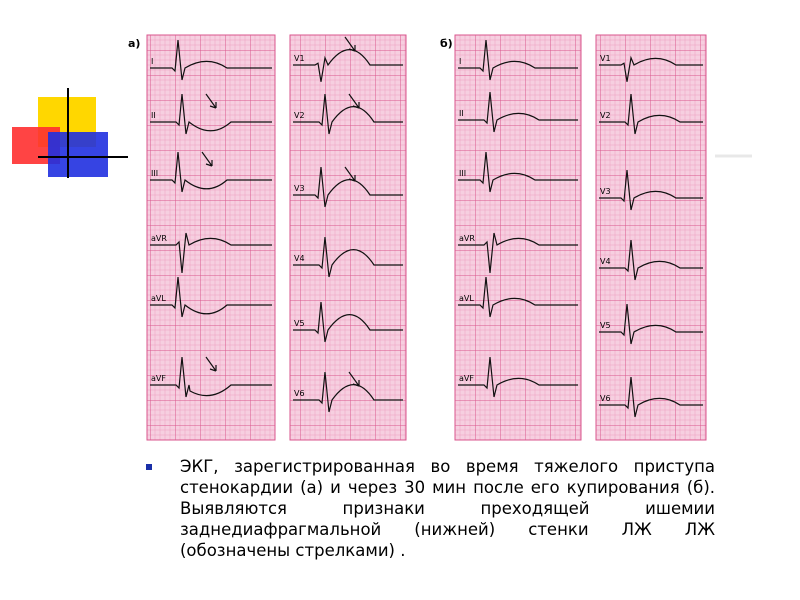 The width and height of the screenshot is (800, 600). I want to click on panel-label: а), so click(134, 43).